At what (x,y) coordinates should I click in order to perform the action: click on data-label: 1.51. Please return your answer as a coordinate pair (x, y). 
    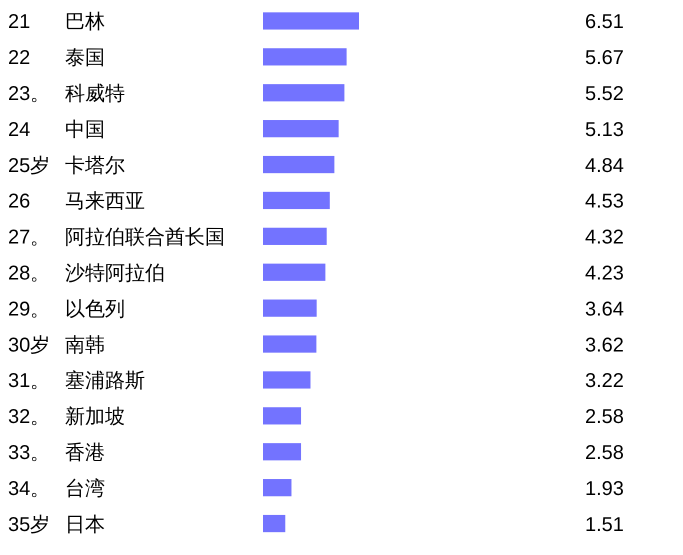
    Looking at the image, I should click on (604, 525).